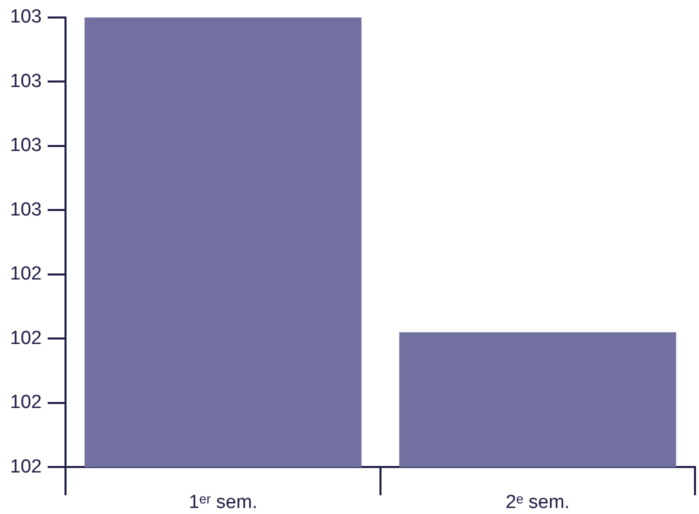 The width and height of the screenshot is (699, 514). I want to click on x-tick-label: 1ᵉʳ sem., so click(223, 502).